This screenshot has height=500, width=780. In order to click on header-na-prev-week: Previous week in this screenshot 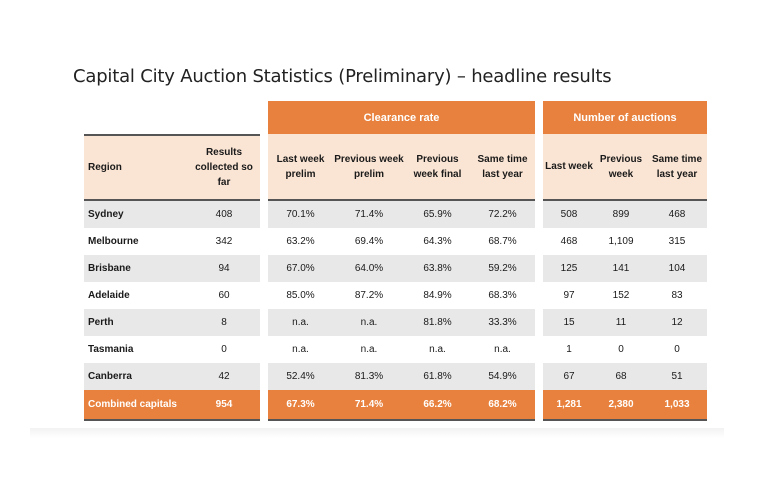, I will do `click(621, 166)`.